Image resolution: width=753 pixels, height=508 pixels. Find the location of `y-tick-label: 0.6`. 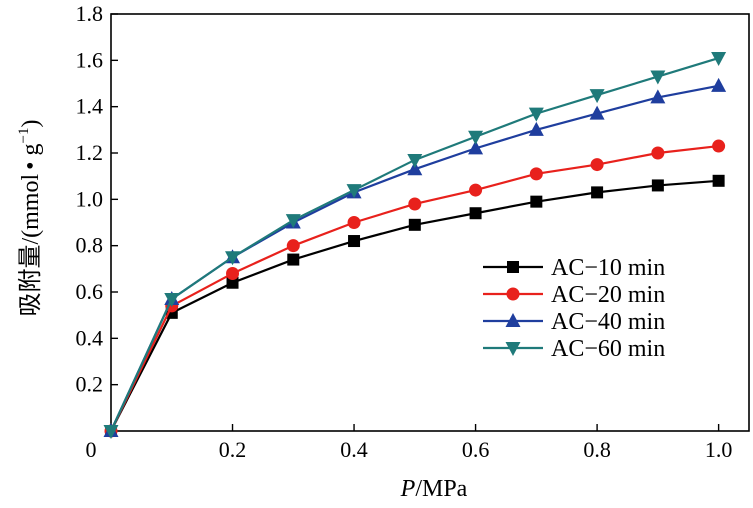

y-tick-label: 0.6 is located at coordinates (90, 291).